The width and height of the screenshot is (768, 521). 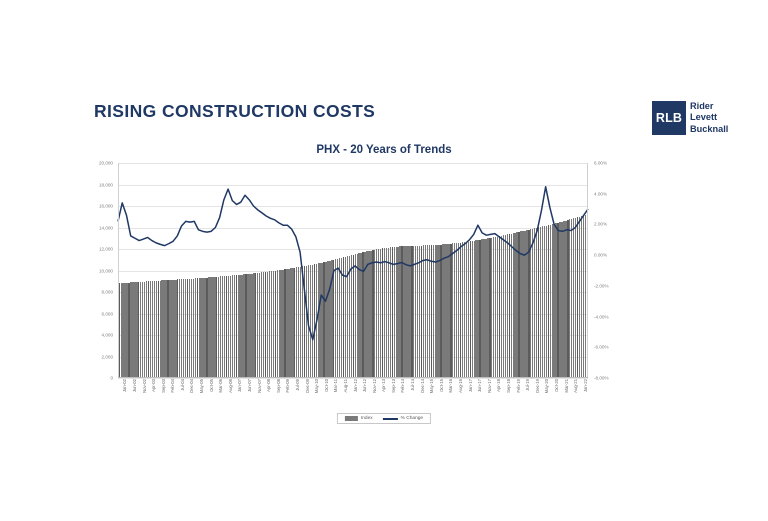 I want to click on x-tick-label: Nov-02, so click(x=144, y=386).